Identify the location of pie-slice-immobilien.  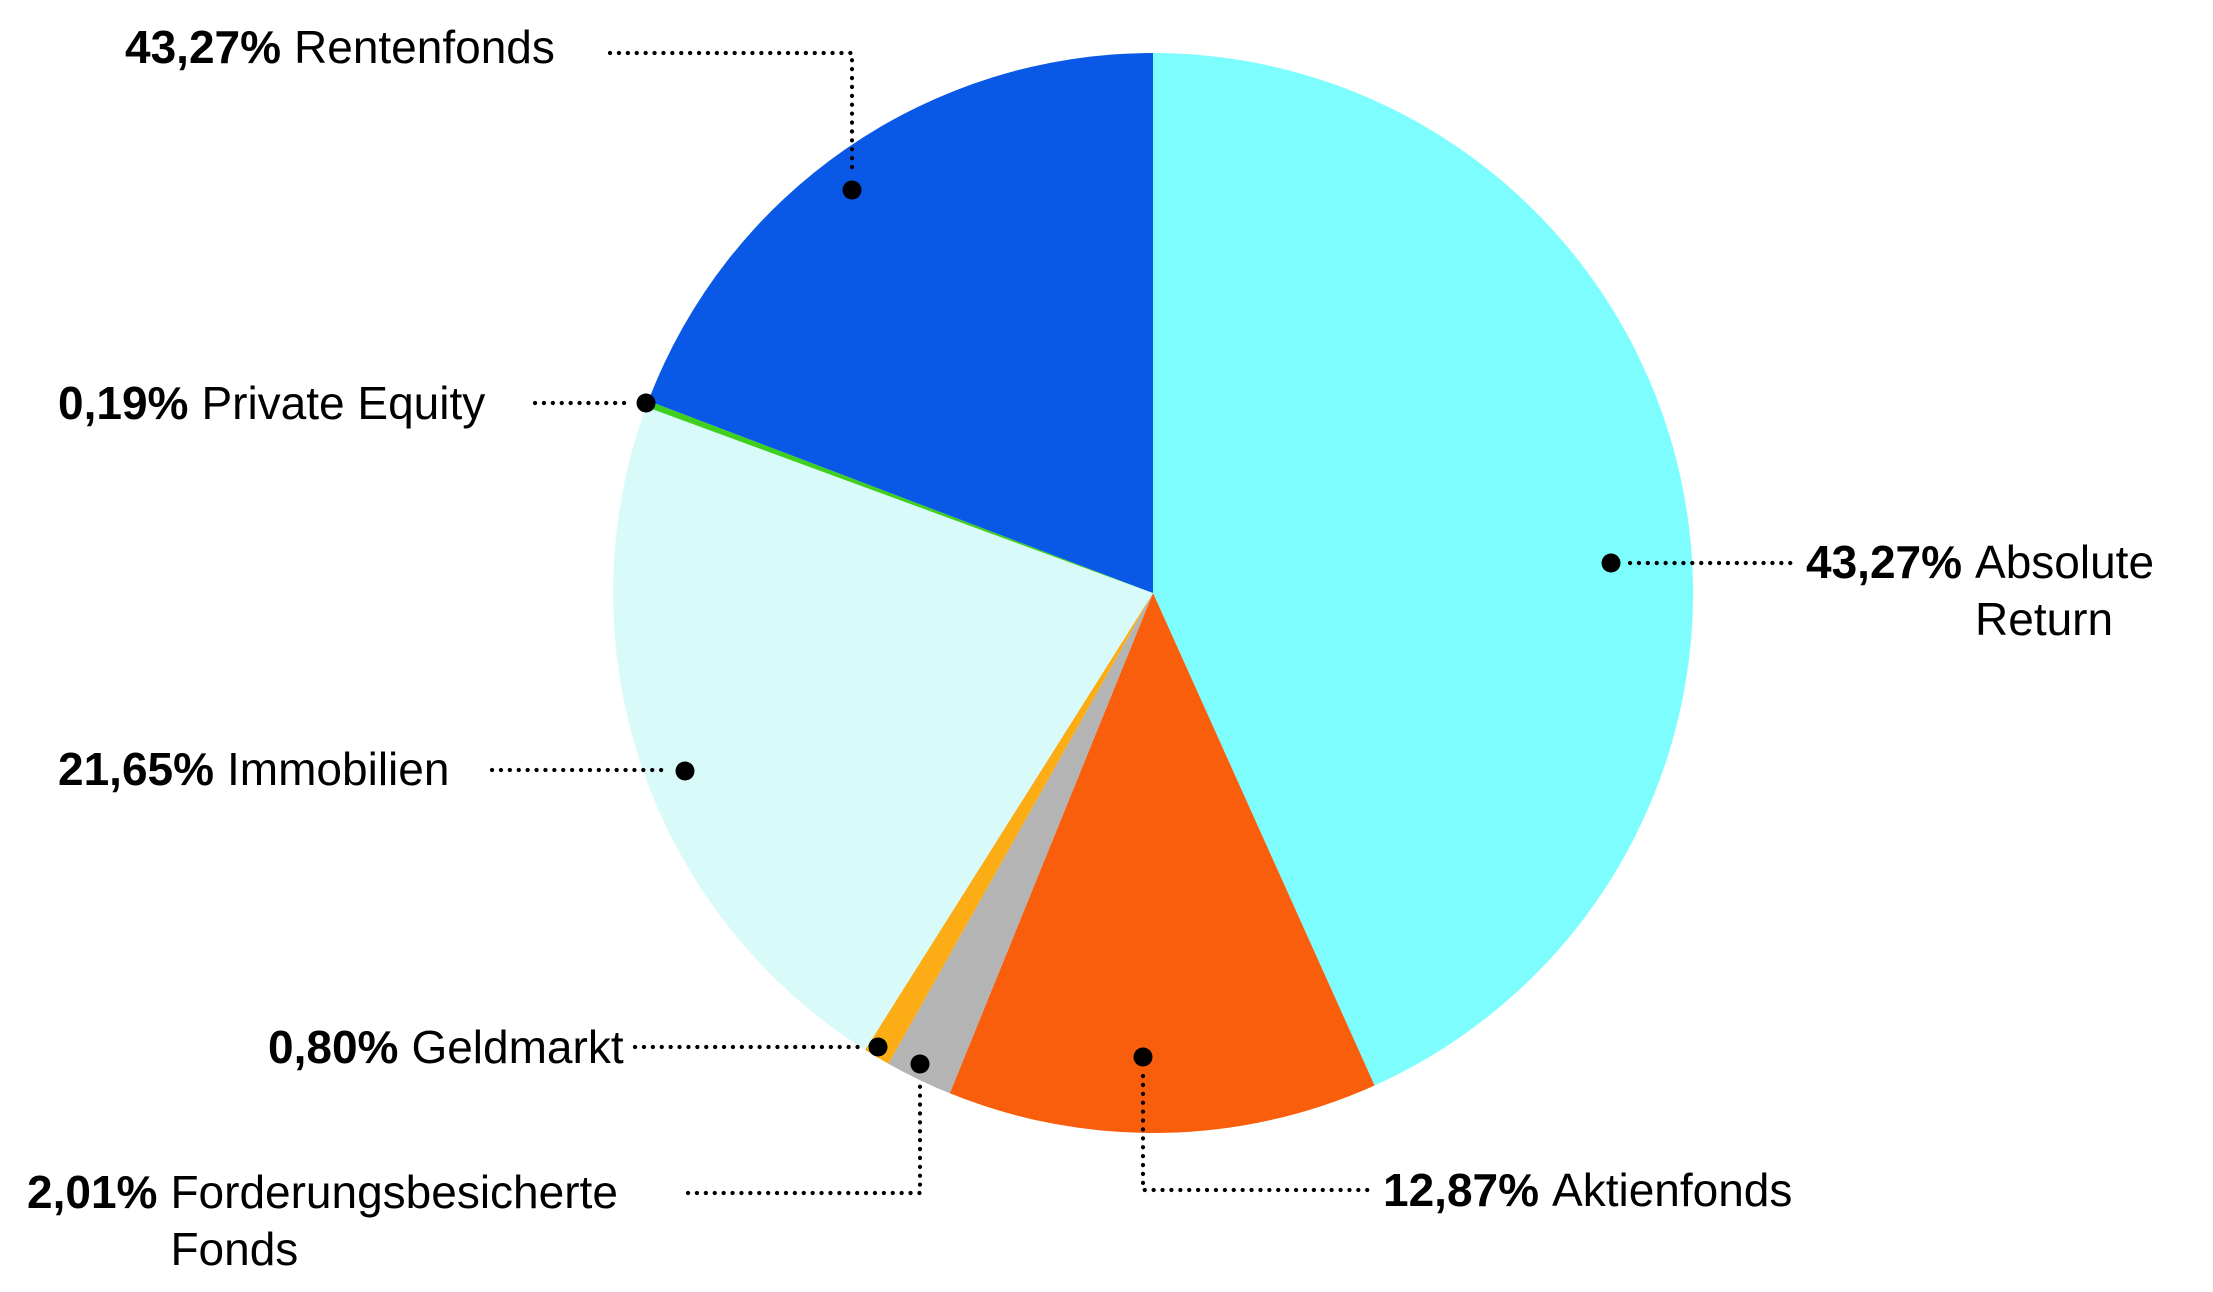
(882, 728).